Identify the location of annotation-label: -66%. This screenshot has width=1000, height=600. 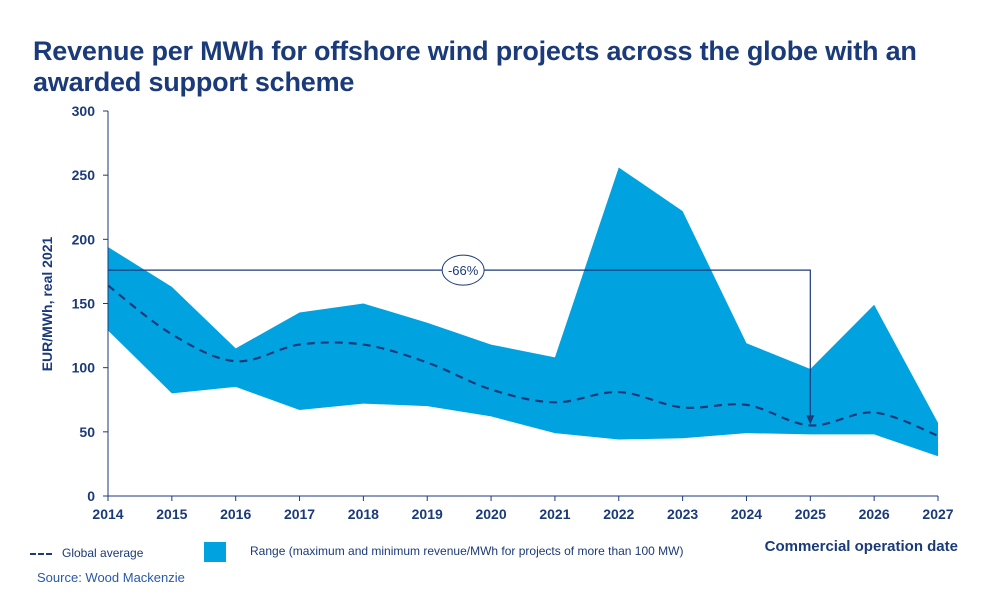
(463, 270).